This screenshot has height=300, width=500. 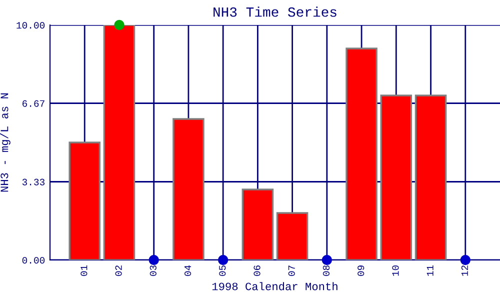 I want to click on x-axis-title: 1998 Calendar Month, so click(x=275, y=286).